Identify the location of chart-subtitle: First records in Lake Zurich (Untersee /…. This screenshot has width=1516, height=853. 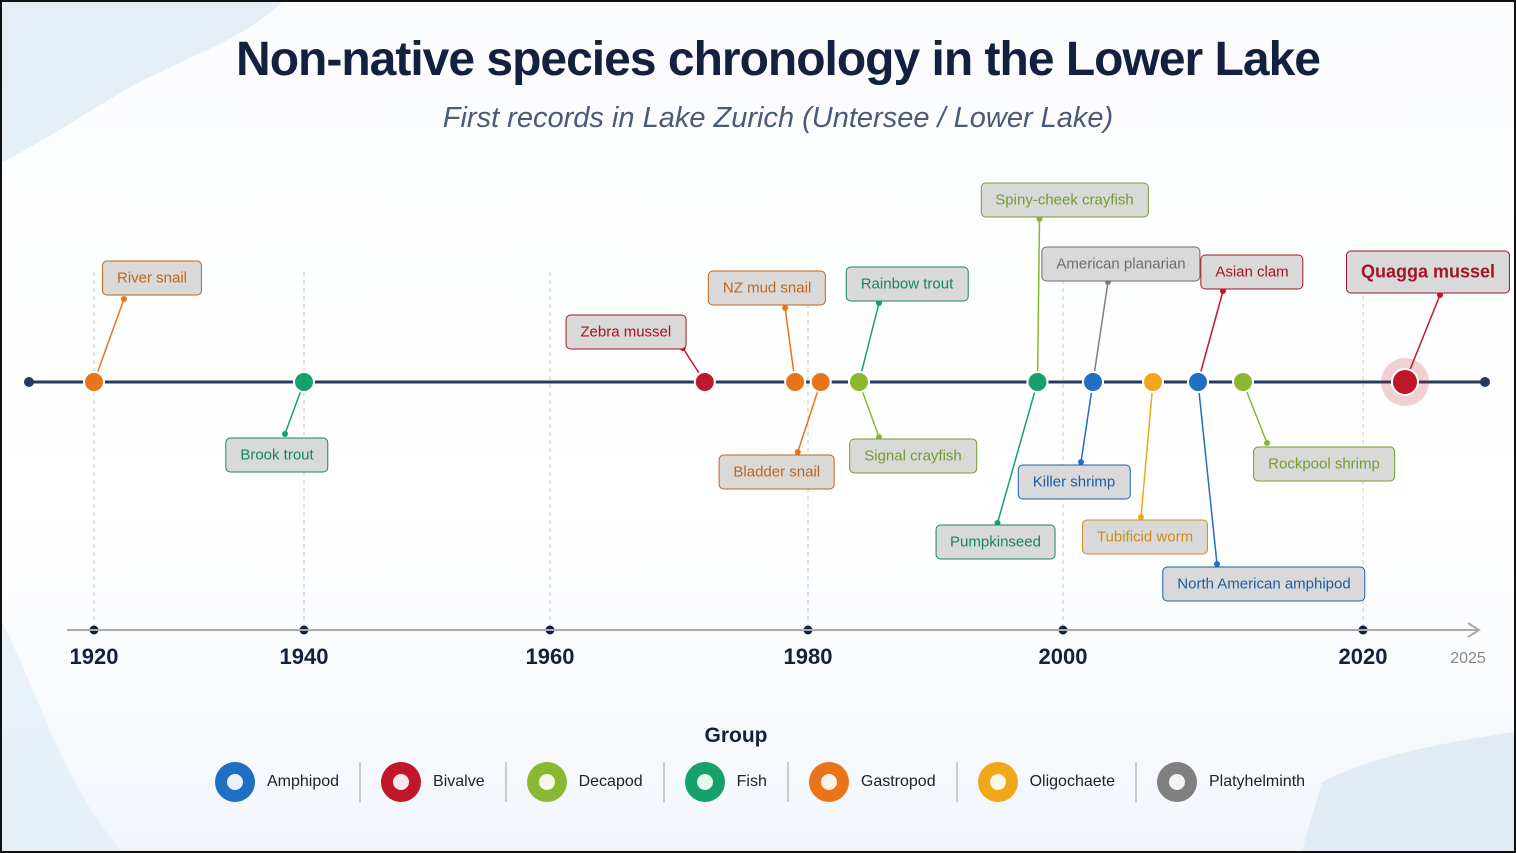
(778, 118).